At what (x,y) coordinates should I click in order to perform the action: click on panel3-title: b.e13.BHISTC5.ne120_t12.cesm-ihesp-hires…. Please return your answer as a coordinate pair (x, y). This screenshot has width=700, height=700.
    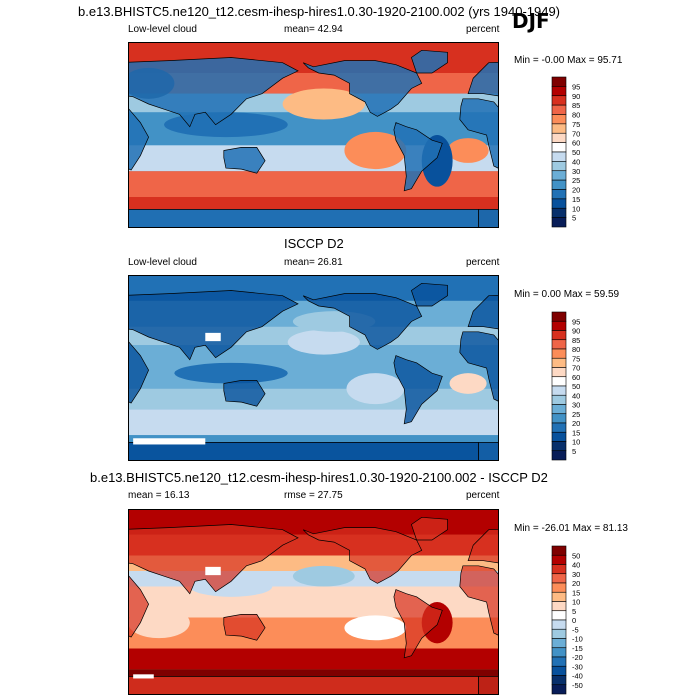
    Looking at the image, I should click on (319, 477).